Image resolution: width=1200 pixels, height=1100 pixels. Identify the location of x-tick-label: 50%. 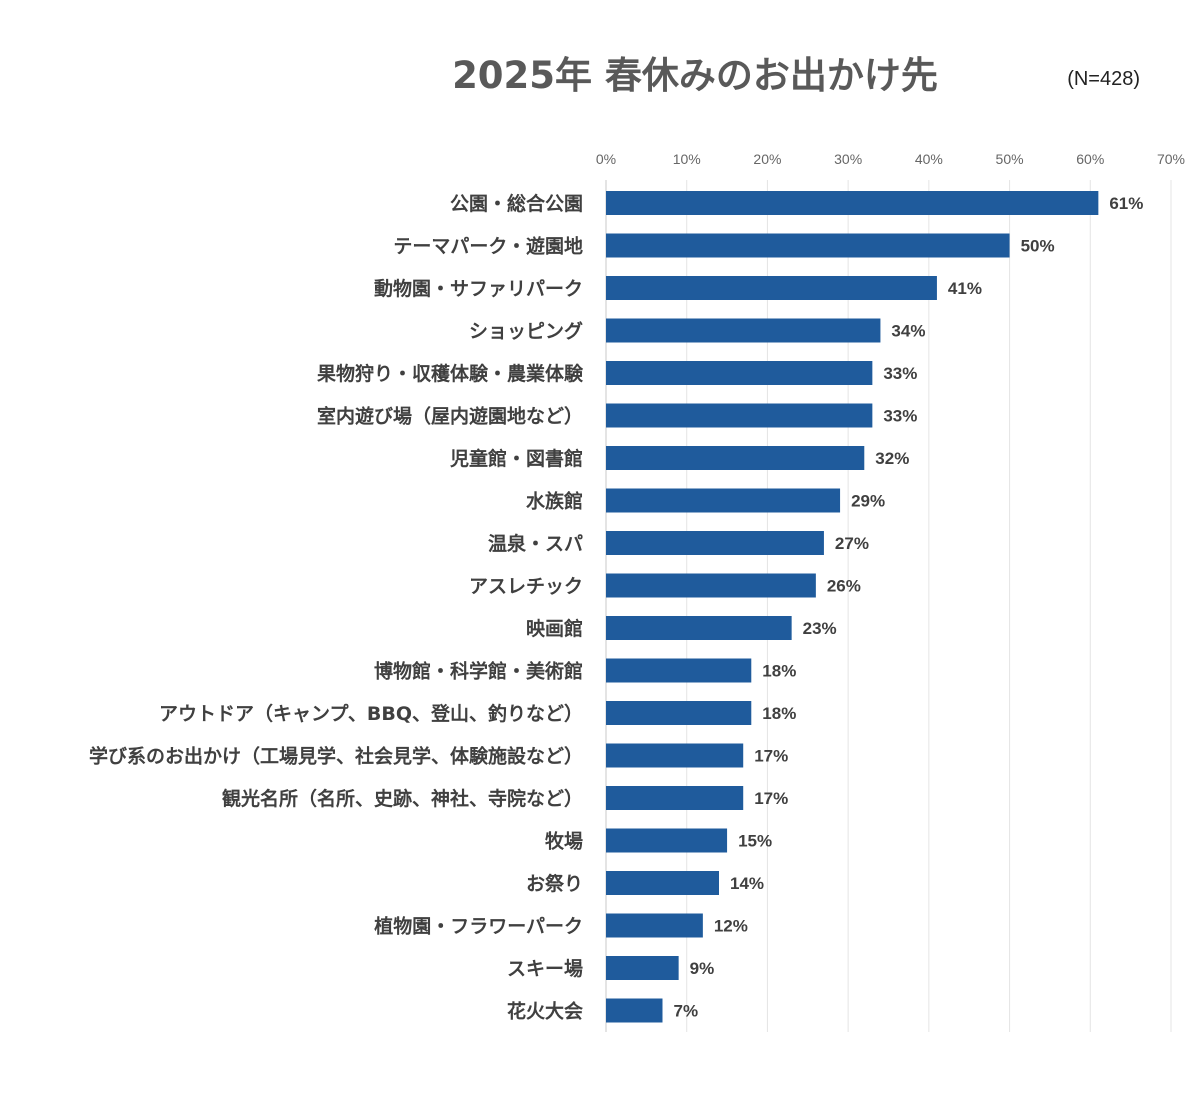
(1010, 159).